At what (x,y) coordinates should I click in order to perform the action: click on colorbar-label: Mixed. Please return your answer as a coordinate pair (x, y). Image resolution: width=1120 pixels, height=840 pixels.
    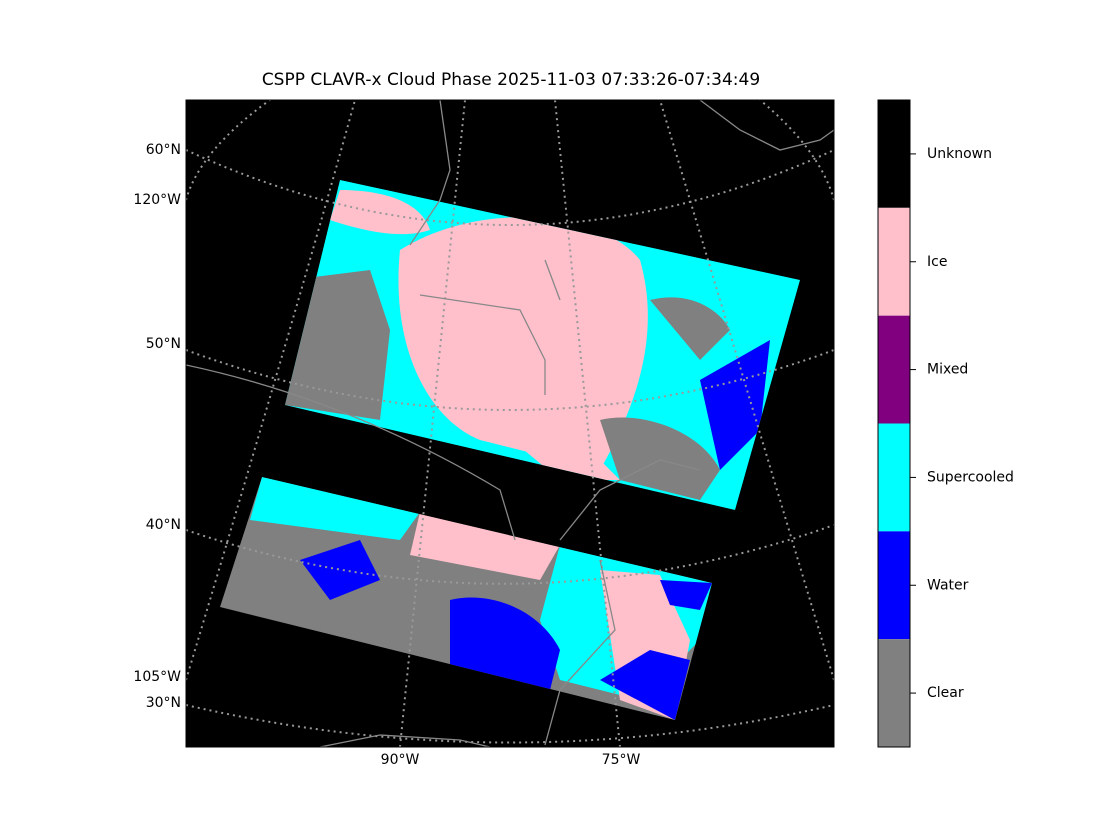
    Looking at the image, I should click on (947, 370).